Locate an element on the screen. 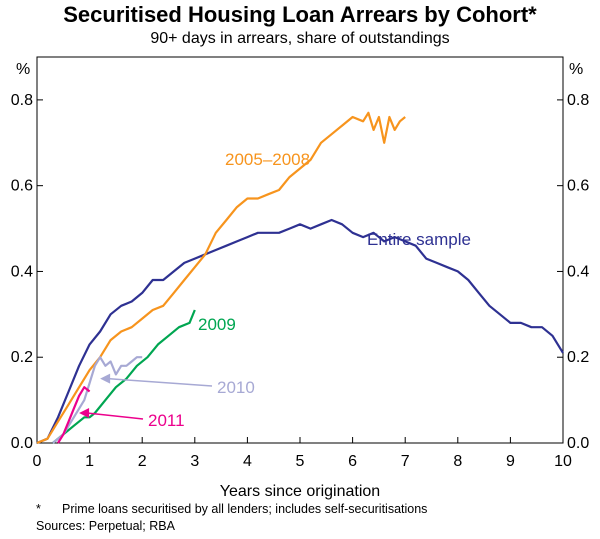 This screenshot has width=600, height=539. annotation-arrows is located at coordinates (146, 396).